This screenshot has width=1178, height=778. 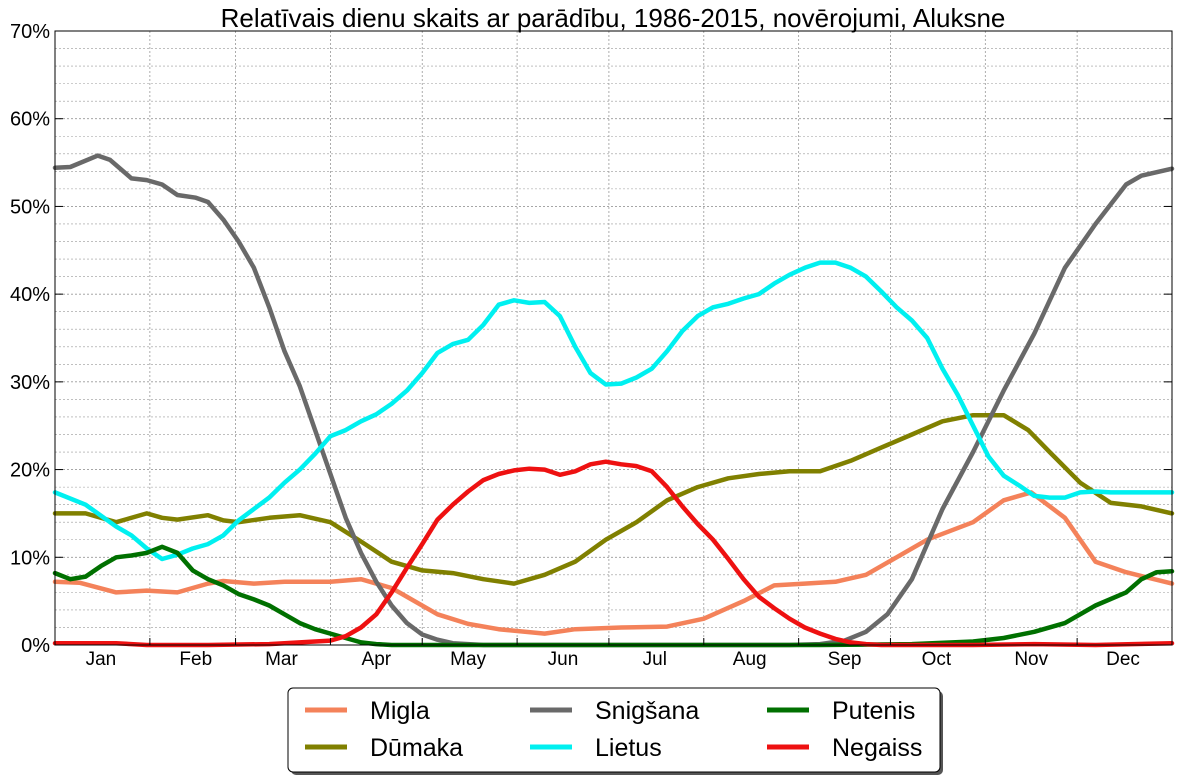 I want to click on x-tick-label: Apr, so click(x=377, y=659).